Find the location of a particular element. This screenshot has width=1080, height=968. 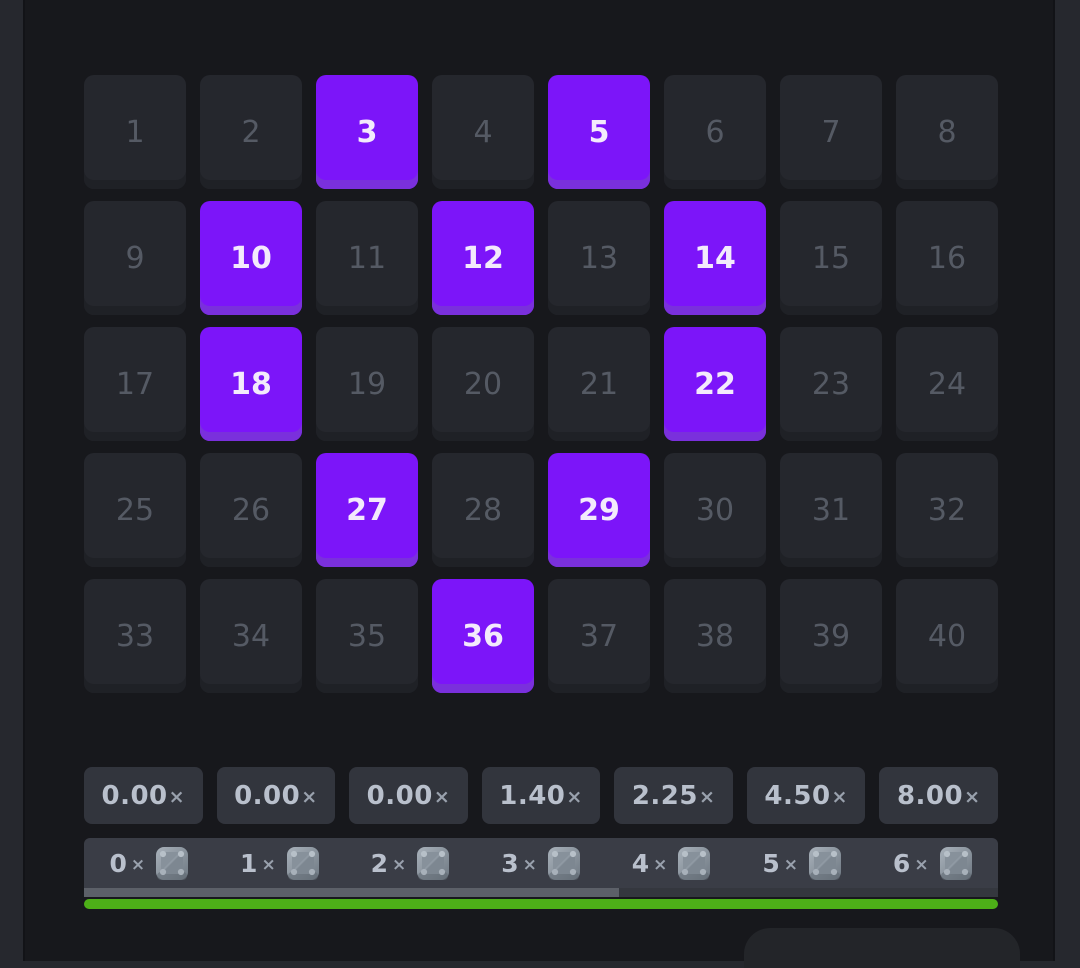

tile-number: 28 is located at coordinates (483, 510).